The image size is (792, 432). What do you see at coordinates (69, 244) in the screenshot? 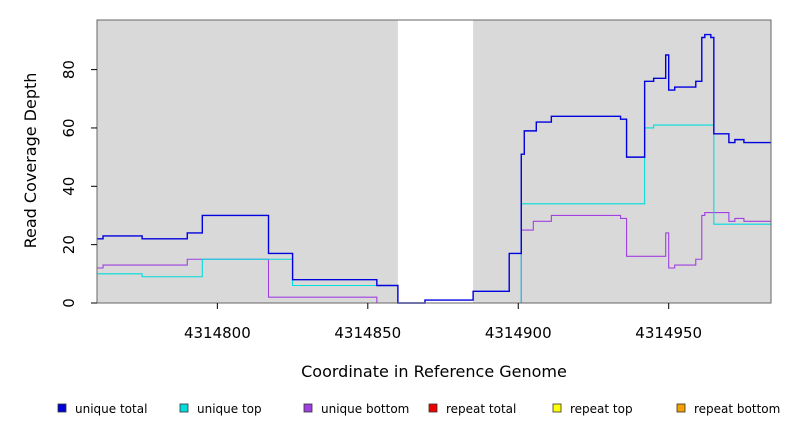
I see `y-tick-label: 20` at bounding box center [69, 244].